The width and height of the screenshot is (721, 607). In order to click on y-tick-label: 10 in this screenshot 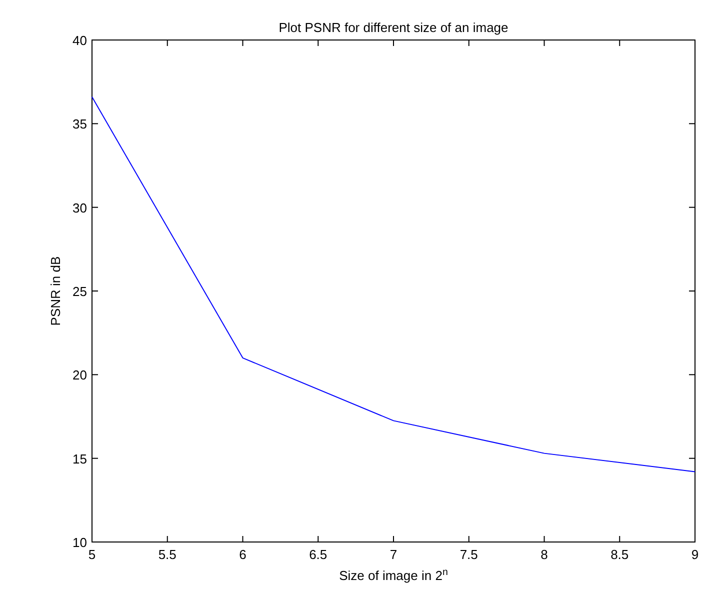, I will do `click(79, 542)`.